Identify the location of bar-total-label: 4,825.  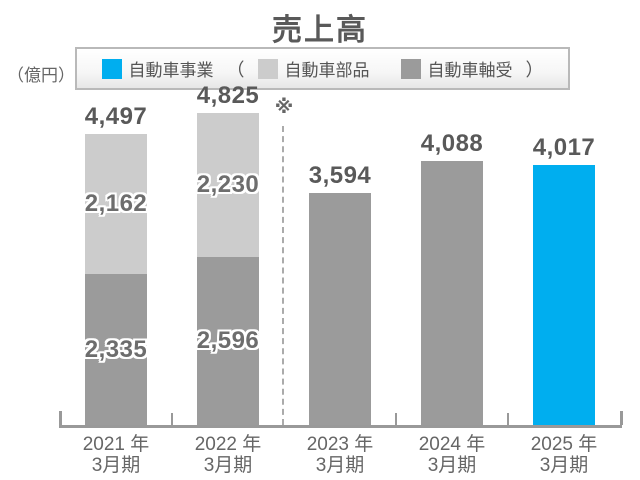
(228, 95).